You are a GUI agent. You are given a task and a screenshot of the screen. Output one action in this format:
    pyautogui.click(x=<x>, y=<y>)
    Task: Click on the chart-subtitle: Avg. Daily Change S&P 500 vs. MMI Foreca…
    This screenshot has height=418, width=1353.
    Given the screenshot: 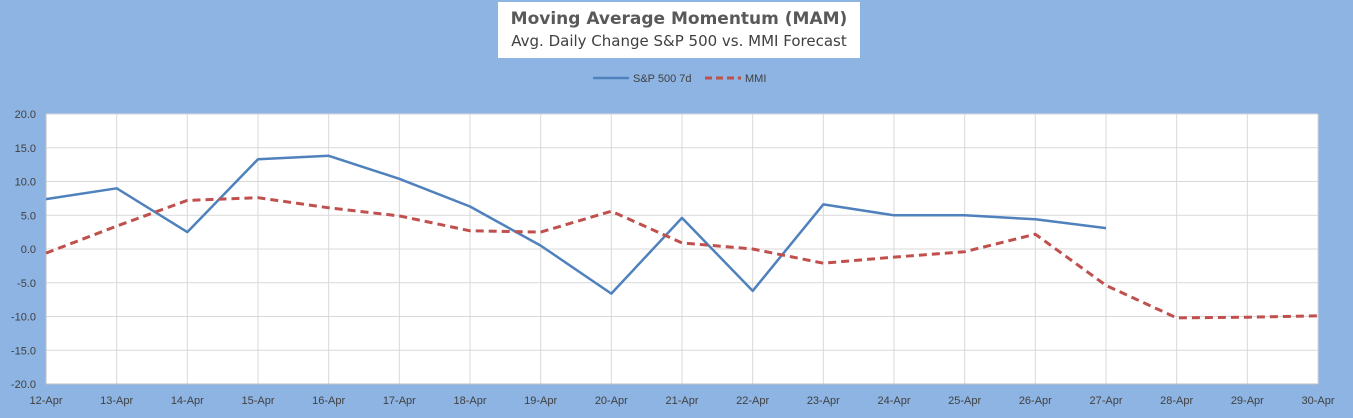 What is the action you would take?
    pyautogui.click(x=679, y=41)
    